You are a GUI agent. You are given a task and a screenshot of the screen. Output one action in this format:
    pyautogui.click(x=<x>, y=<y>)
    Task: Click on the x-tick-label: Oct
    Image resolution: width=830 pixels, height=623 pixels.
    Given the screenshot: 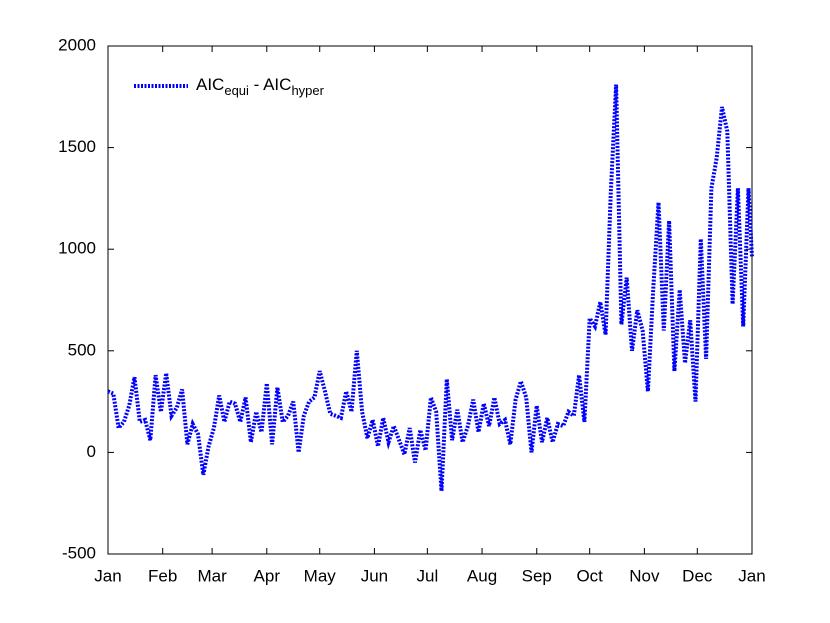 What is the action you would take?
    pyautogui.click(x=589, y=575)
    